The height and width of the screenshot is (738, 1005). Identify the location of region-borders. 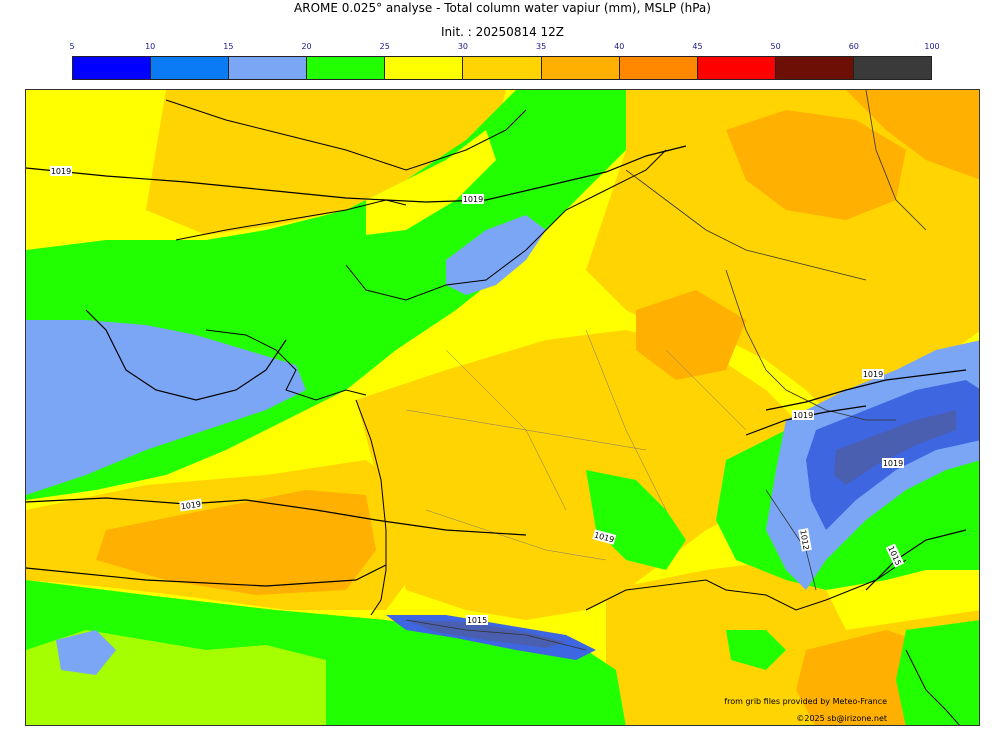
(576, 445).